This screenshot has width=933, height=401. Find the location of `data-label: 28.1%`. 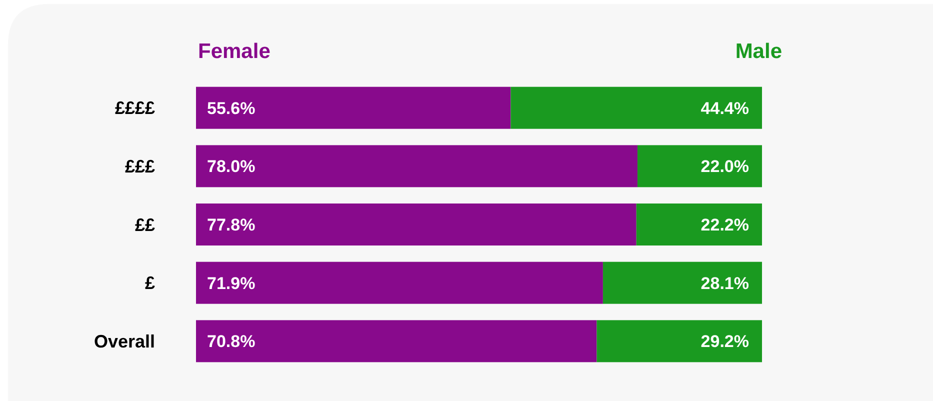

data-label: 28.1% is located at coordinates (724, 283).